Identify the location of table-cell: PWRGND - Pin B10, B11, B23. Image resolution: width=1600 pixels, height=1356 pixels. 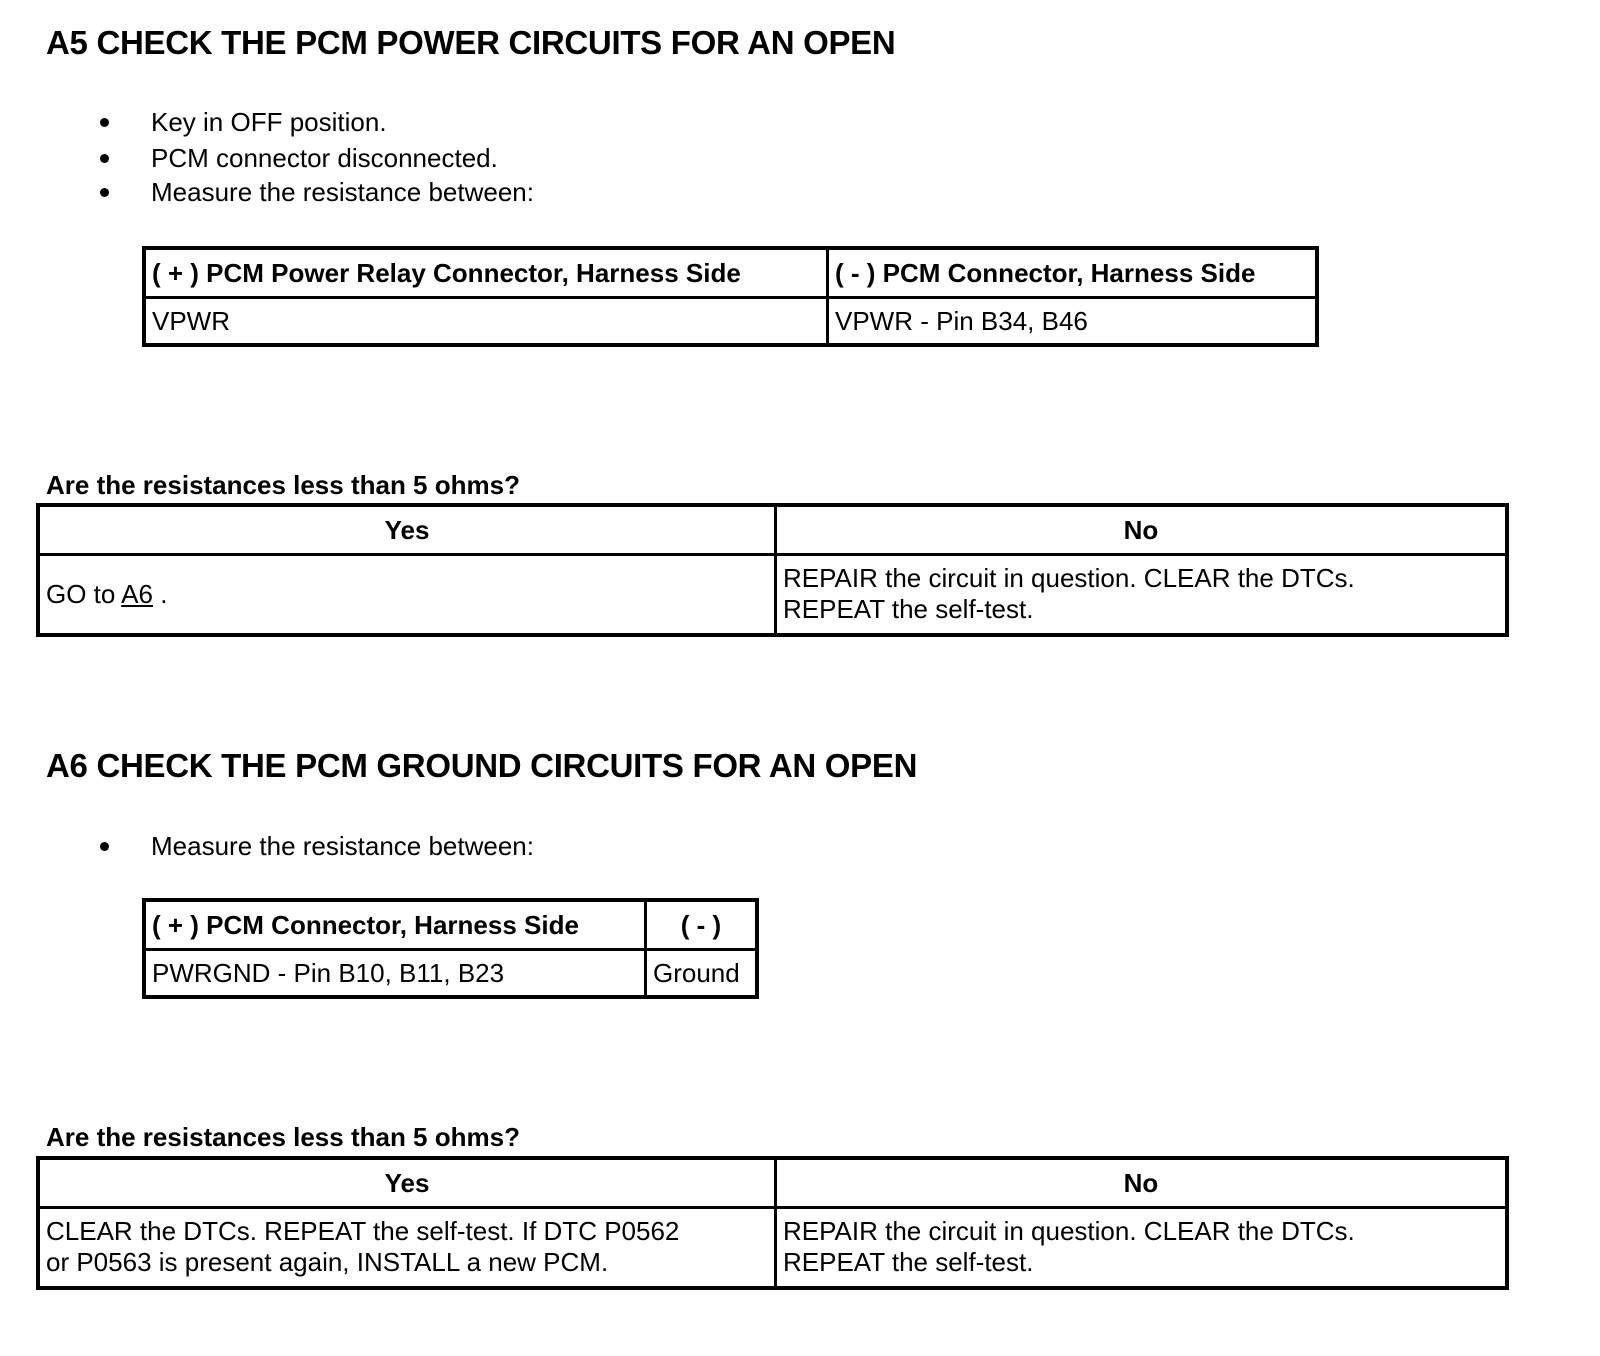
(394, 973).